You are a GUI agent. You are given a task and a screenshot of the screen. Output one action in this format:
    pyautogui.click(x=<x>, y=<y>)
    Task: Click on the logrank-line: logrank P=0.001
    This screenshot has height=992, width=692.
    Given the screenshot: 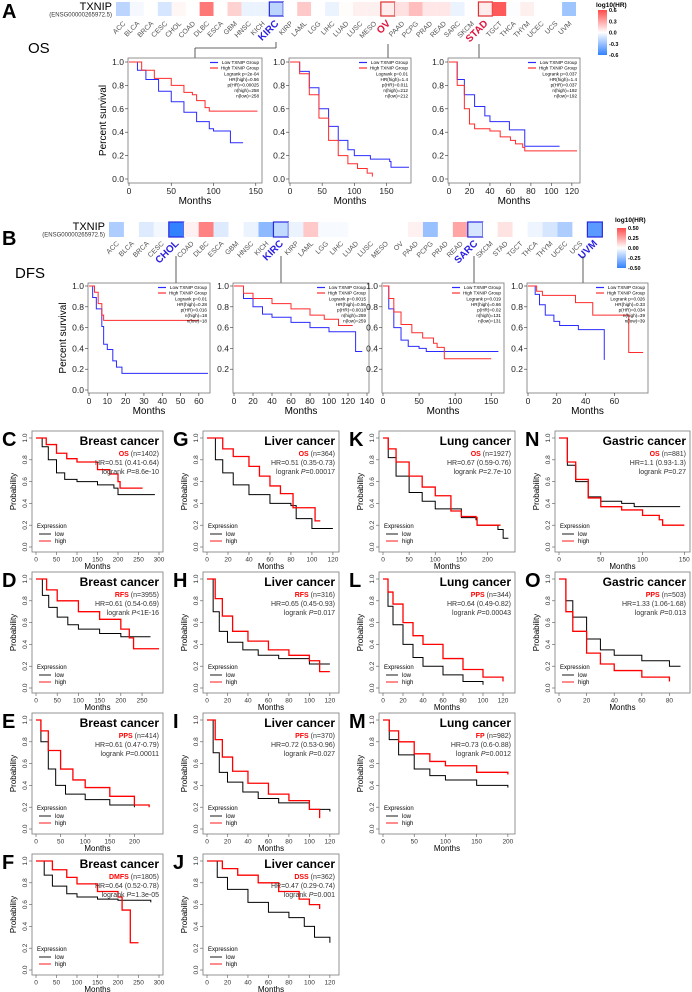 What is the action you would take?
    pyautogui.click(x=309, y=895)
    